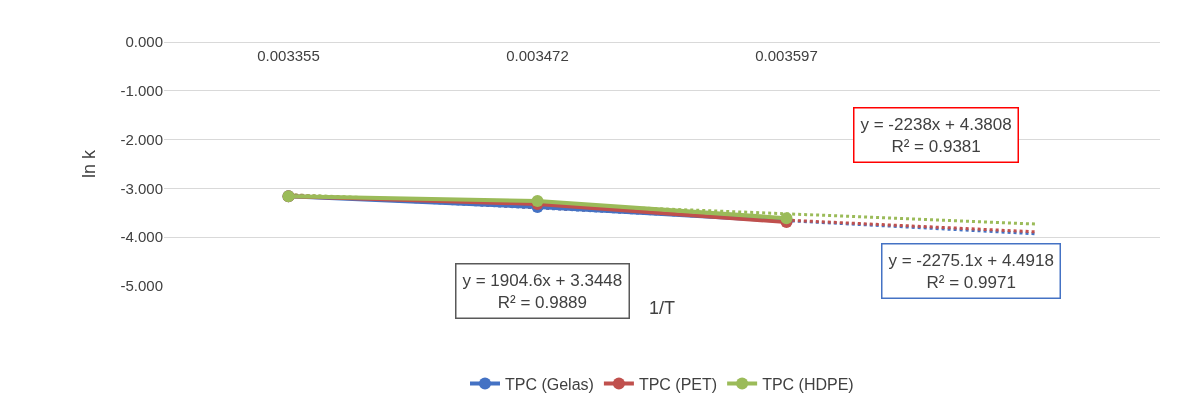  I want to click on y-tick-label: -2.000, so click(141, 139).